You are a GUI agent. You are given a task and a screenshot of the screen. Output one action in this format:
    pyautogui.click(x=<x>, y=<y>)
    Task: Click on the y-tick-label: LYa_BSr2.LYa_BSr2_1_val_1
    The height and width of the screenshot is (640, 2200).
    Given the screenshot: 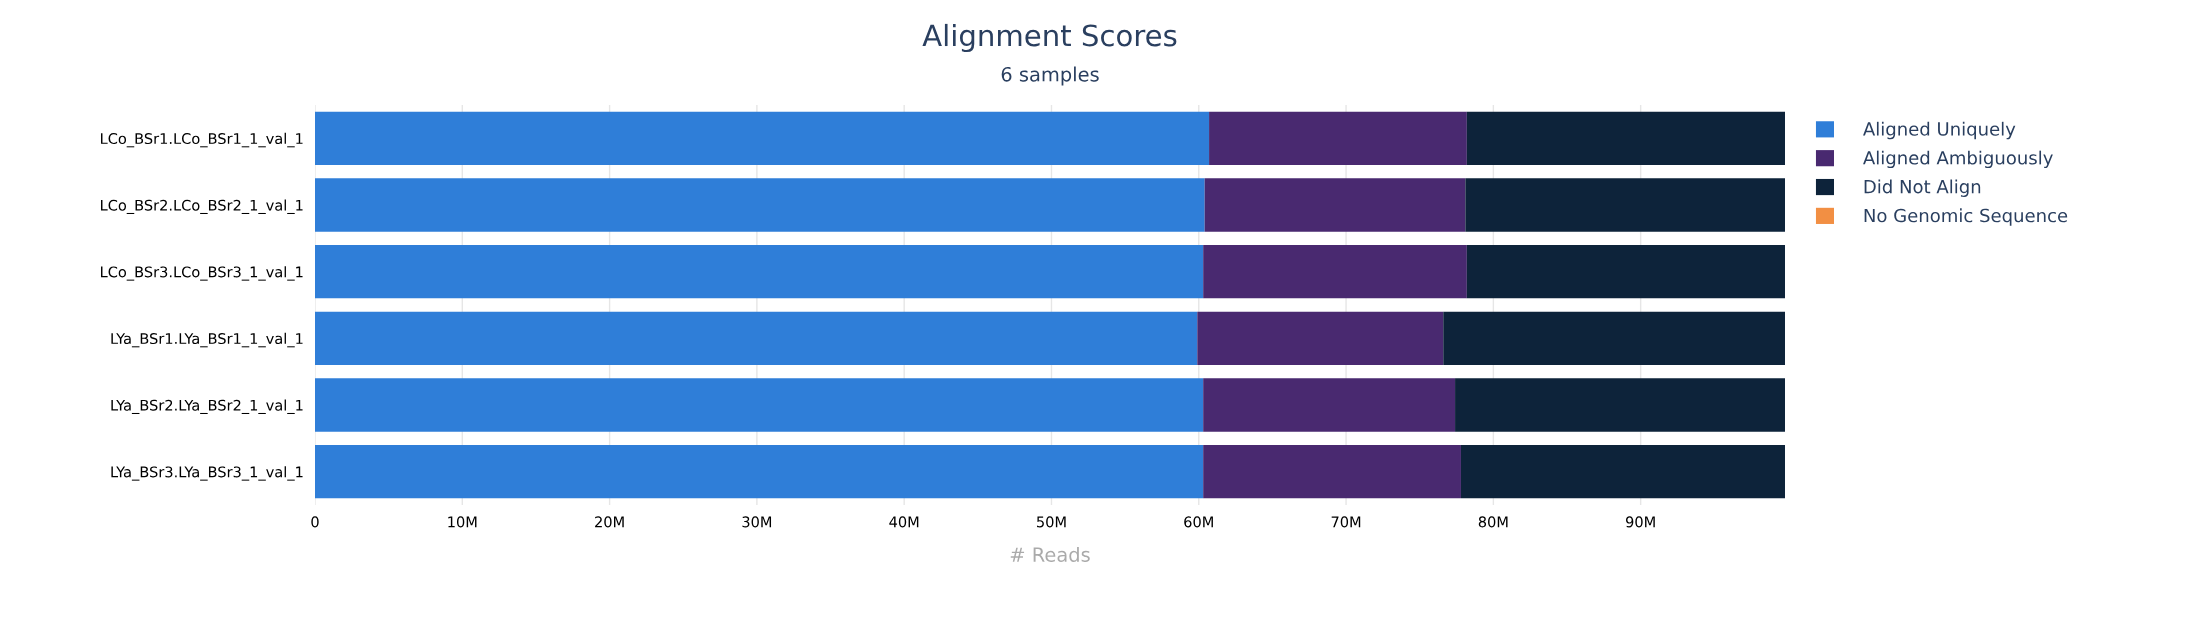 What is the action you would take?
    pyautogui.click(x=207, y=406)
    